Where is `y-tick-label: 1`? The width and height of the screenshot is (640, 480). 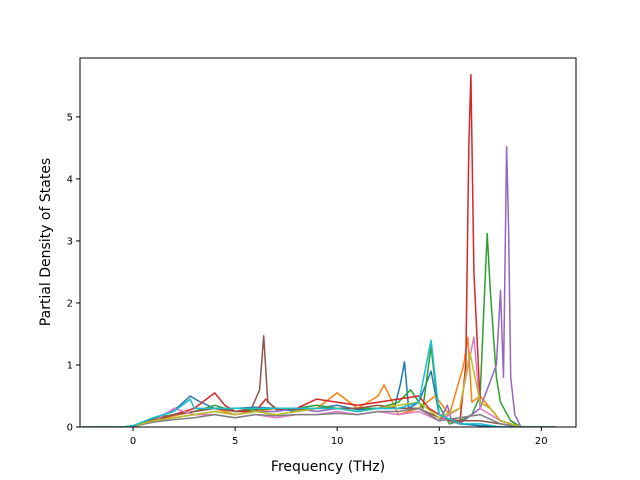 y-tick-label: 1 is located at coordinates (70, 365).